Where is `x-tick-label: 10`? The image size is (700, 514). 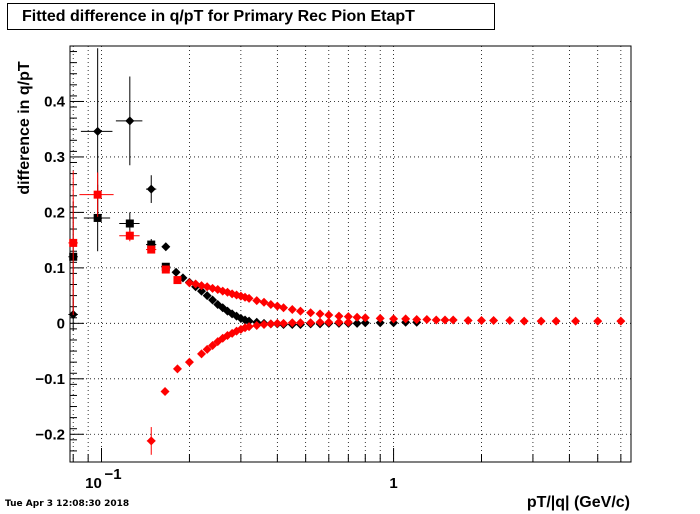
x-tick-label: 10 is located at coordinates (93, 483).